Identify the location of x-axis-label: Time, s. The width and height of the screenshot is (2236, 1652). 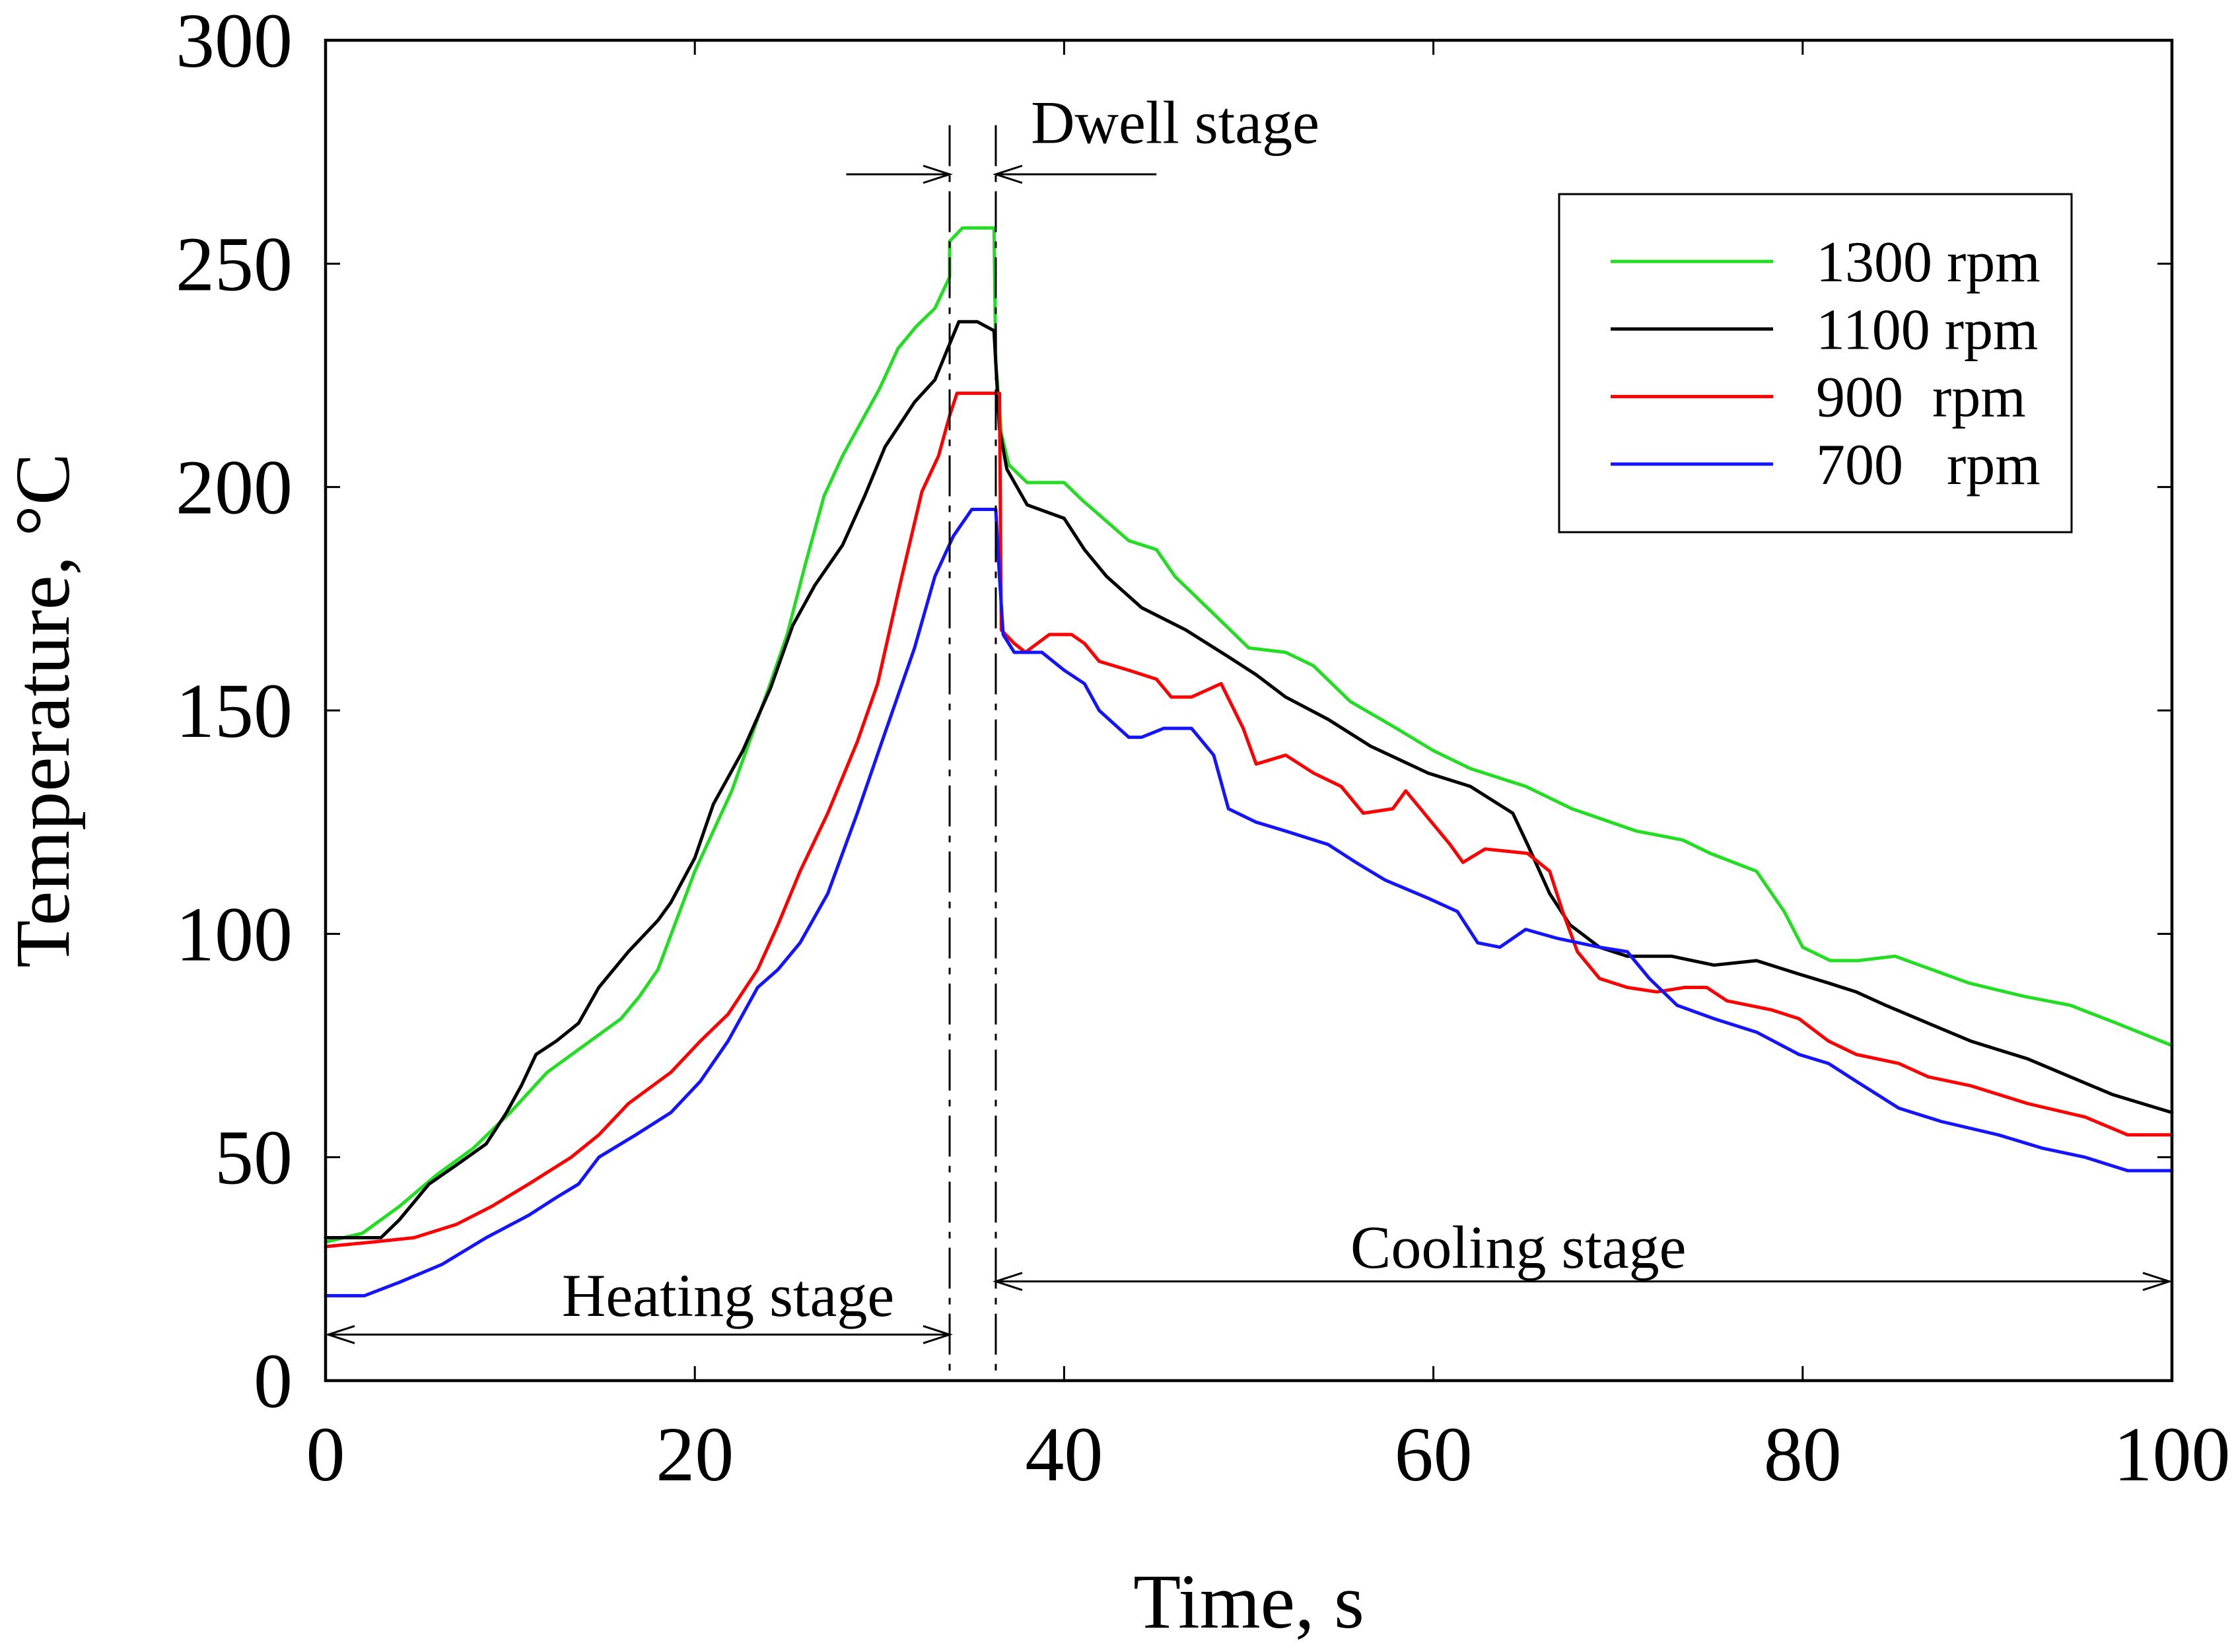
(1248, 1601).